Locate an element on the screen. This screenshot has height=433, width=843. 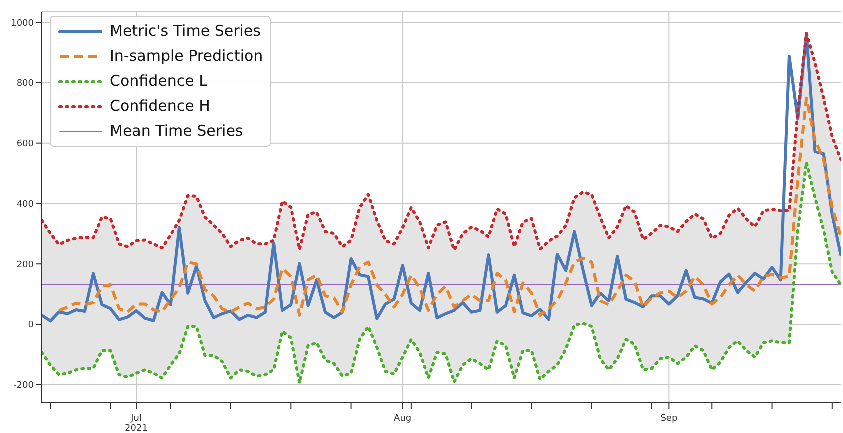
x-tick-label: Jul 2021 is located at coordinates (136, 423).